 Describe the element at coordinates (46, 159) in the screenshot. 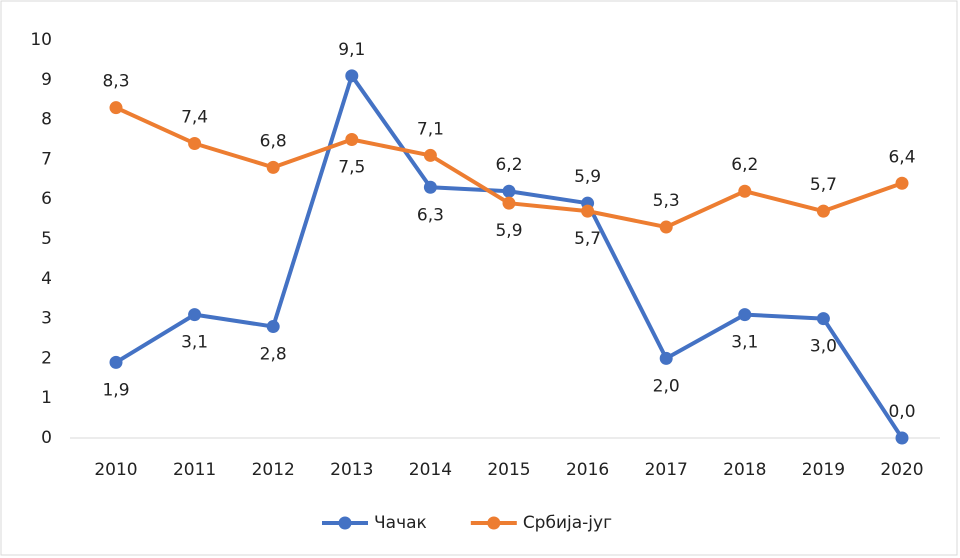

I see `y-tick-label: 7` at that location.